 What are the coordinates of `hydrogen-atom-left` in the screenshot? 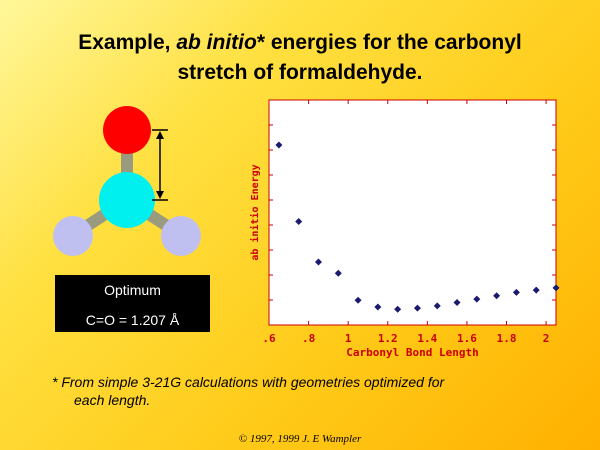 It's located at (73, 236).